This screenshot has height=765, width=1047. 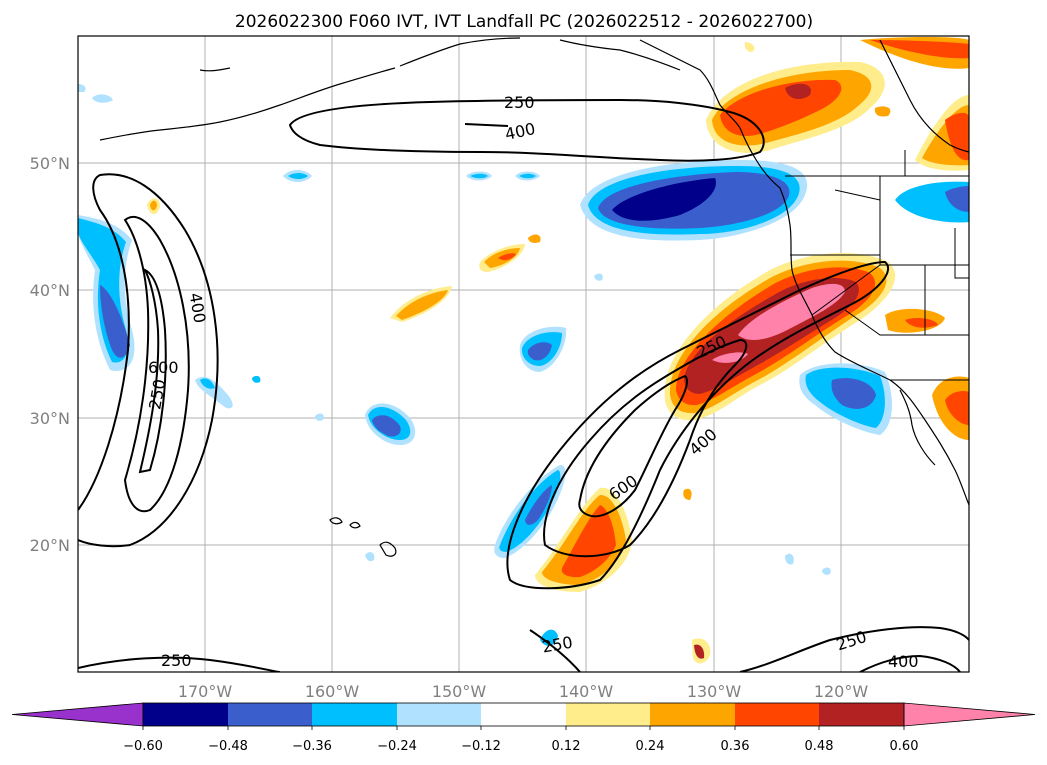 I want to click on positive-anomaly-river, so click(x=816, y=346).